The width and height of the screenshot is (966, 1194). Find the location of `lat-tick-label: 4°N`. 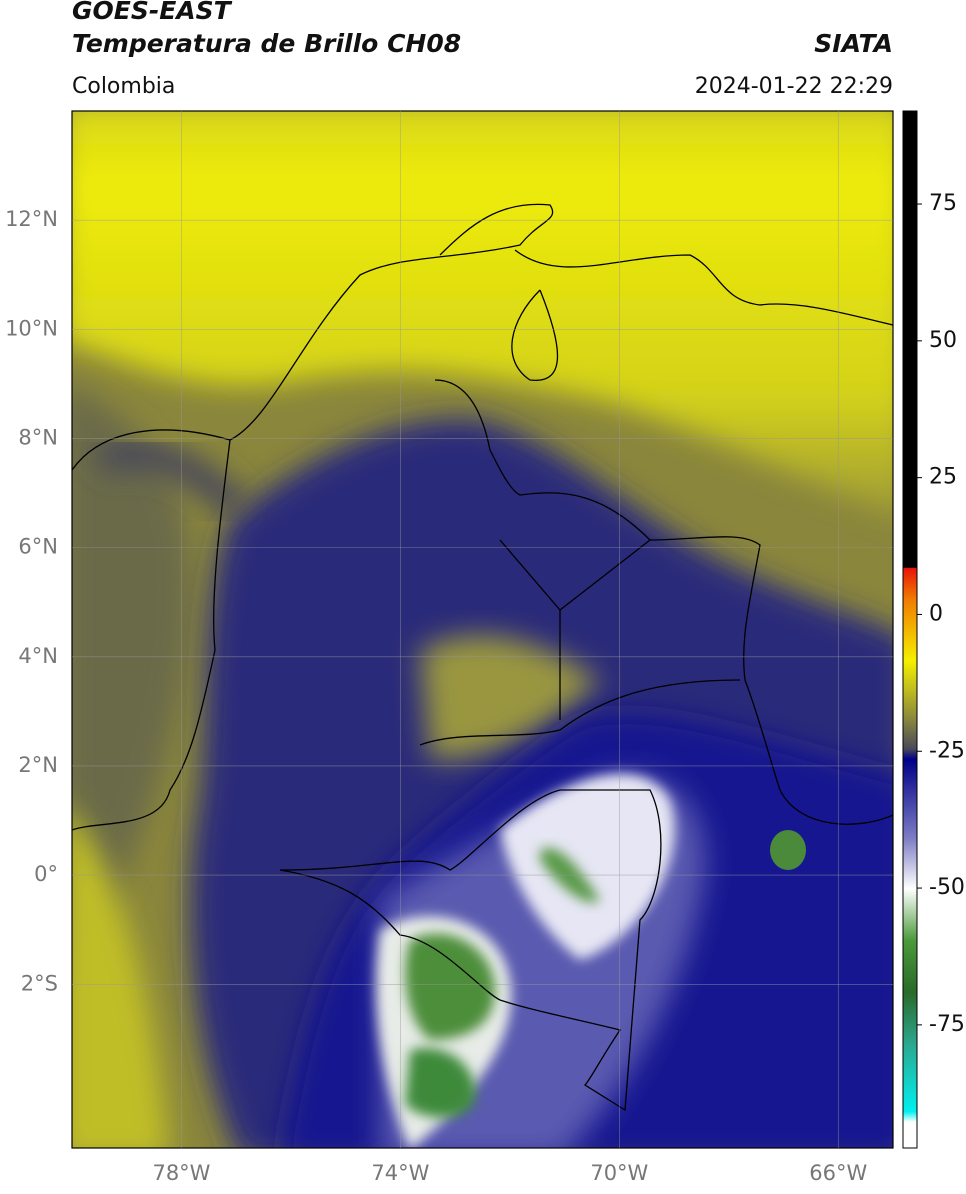

lat-tick-label: 4°N is located at coordinates (38, 656).